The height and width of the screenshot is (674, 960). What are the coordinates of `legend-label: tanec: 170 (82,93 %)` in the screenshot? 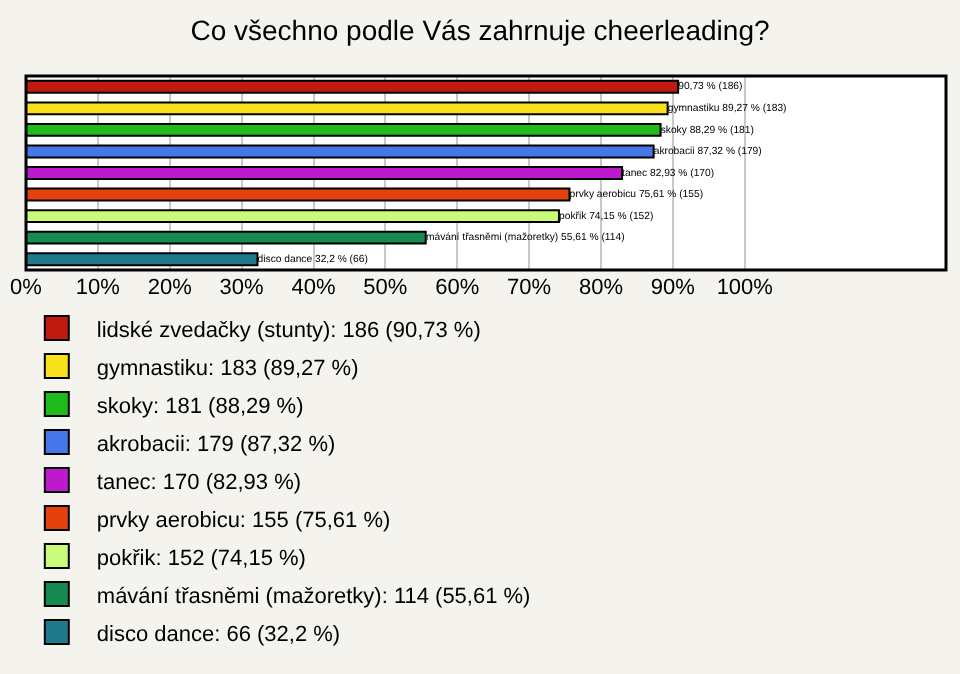 It's located at (199, 482).